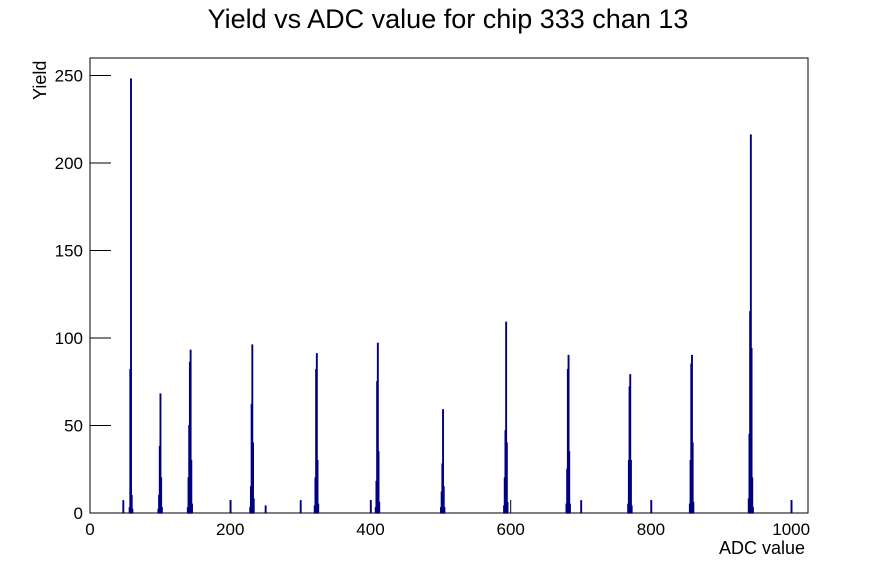 The height and width of the screenshot is (572, 896). Describe the element at coordinates (791, 529) in the screenshot. I see `x-tick-label: 1000` at that location.